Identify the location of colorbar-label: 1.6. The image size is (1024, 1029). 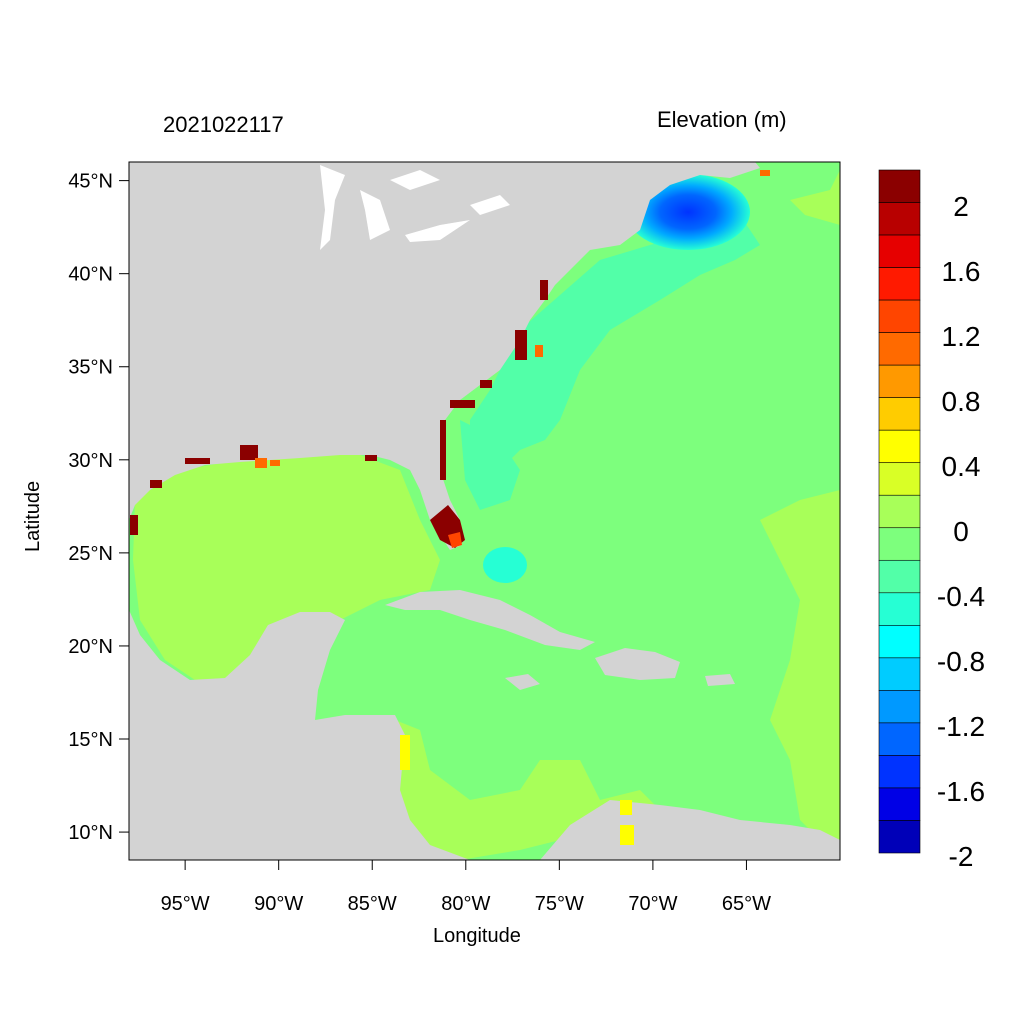
(961, 271).